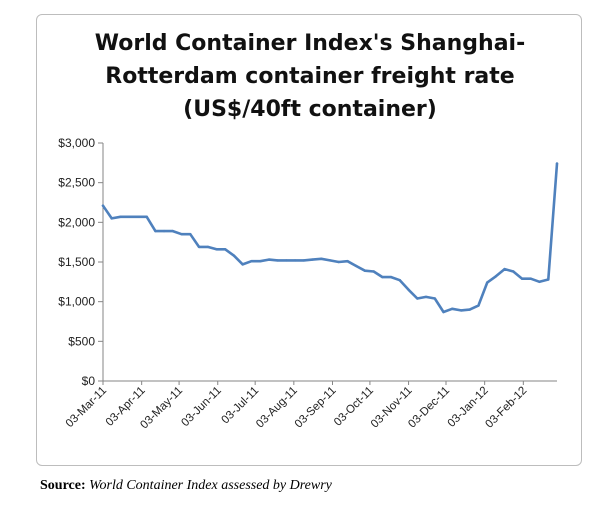  What do you see at coordinates (310, 43) in the screenshot?
I see `chart-title-line: World Container Index's Shanghai-` at bounding box center [310, 43].